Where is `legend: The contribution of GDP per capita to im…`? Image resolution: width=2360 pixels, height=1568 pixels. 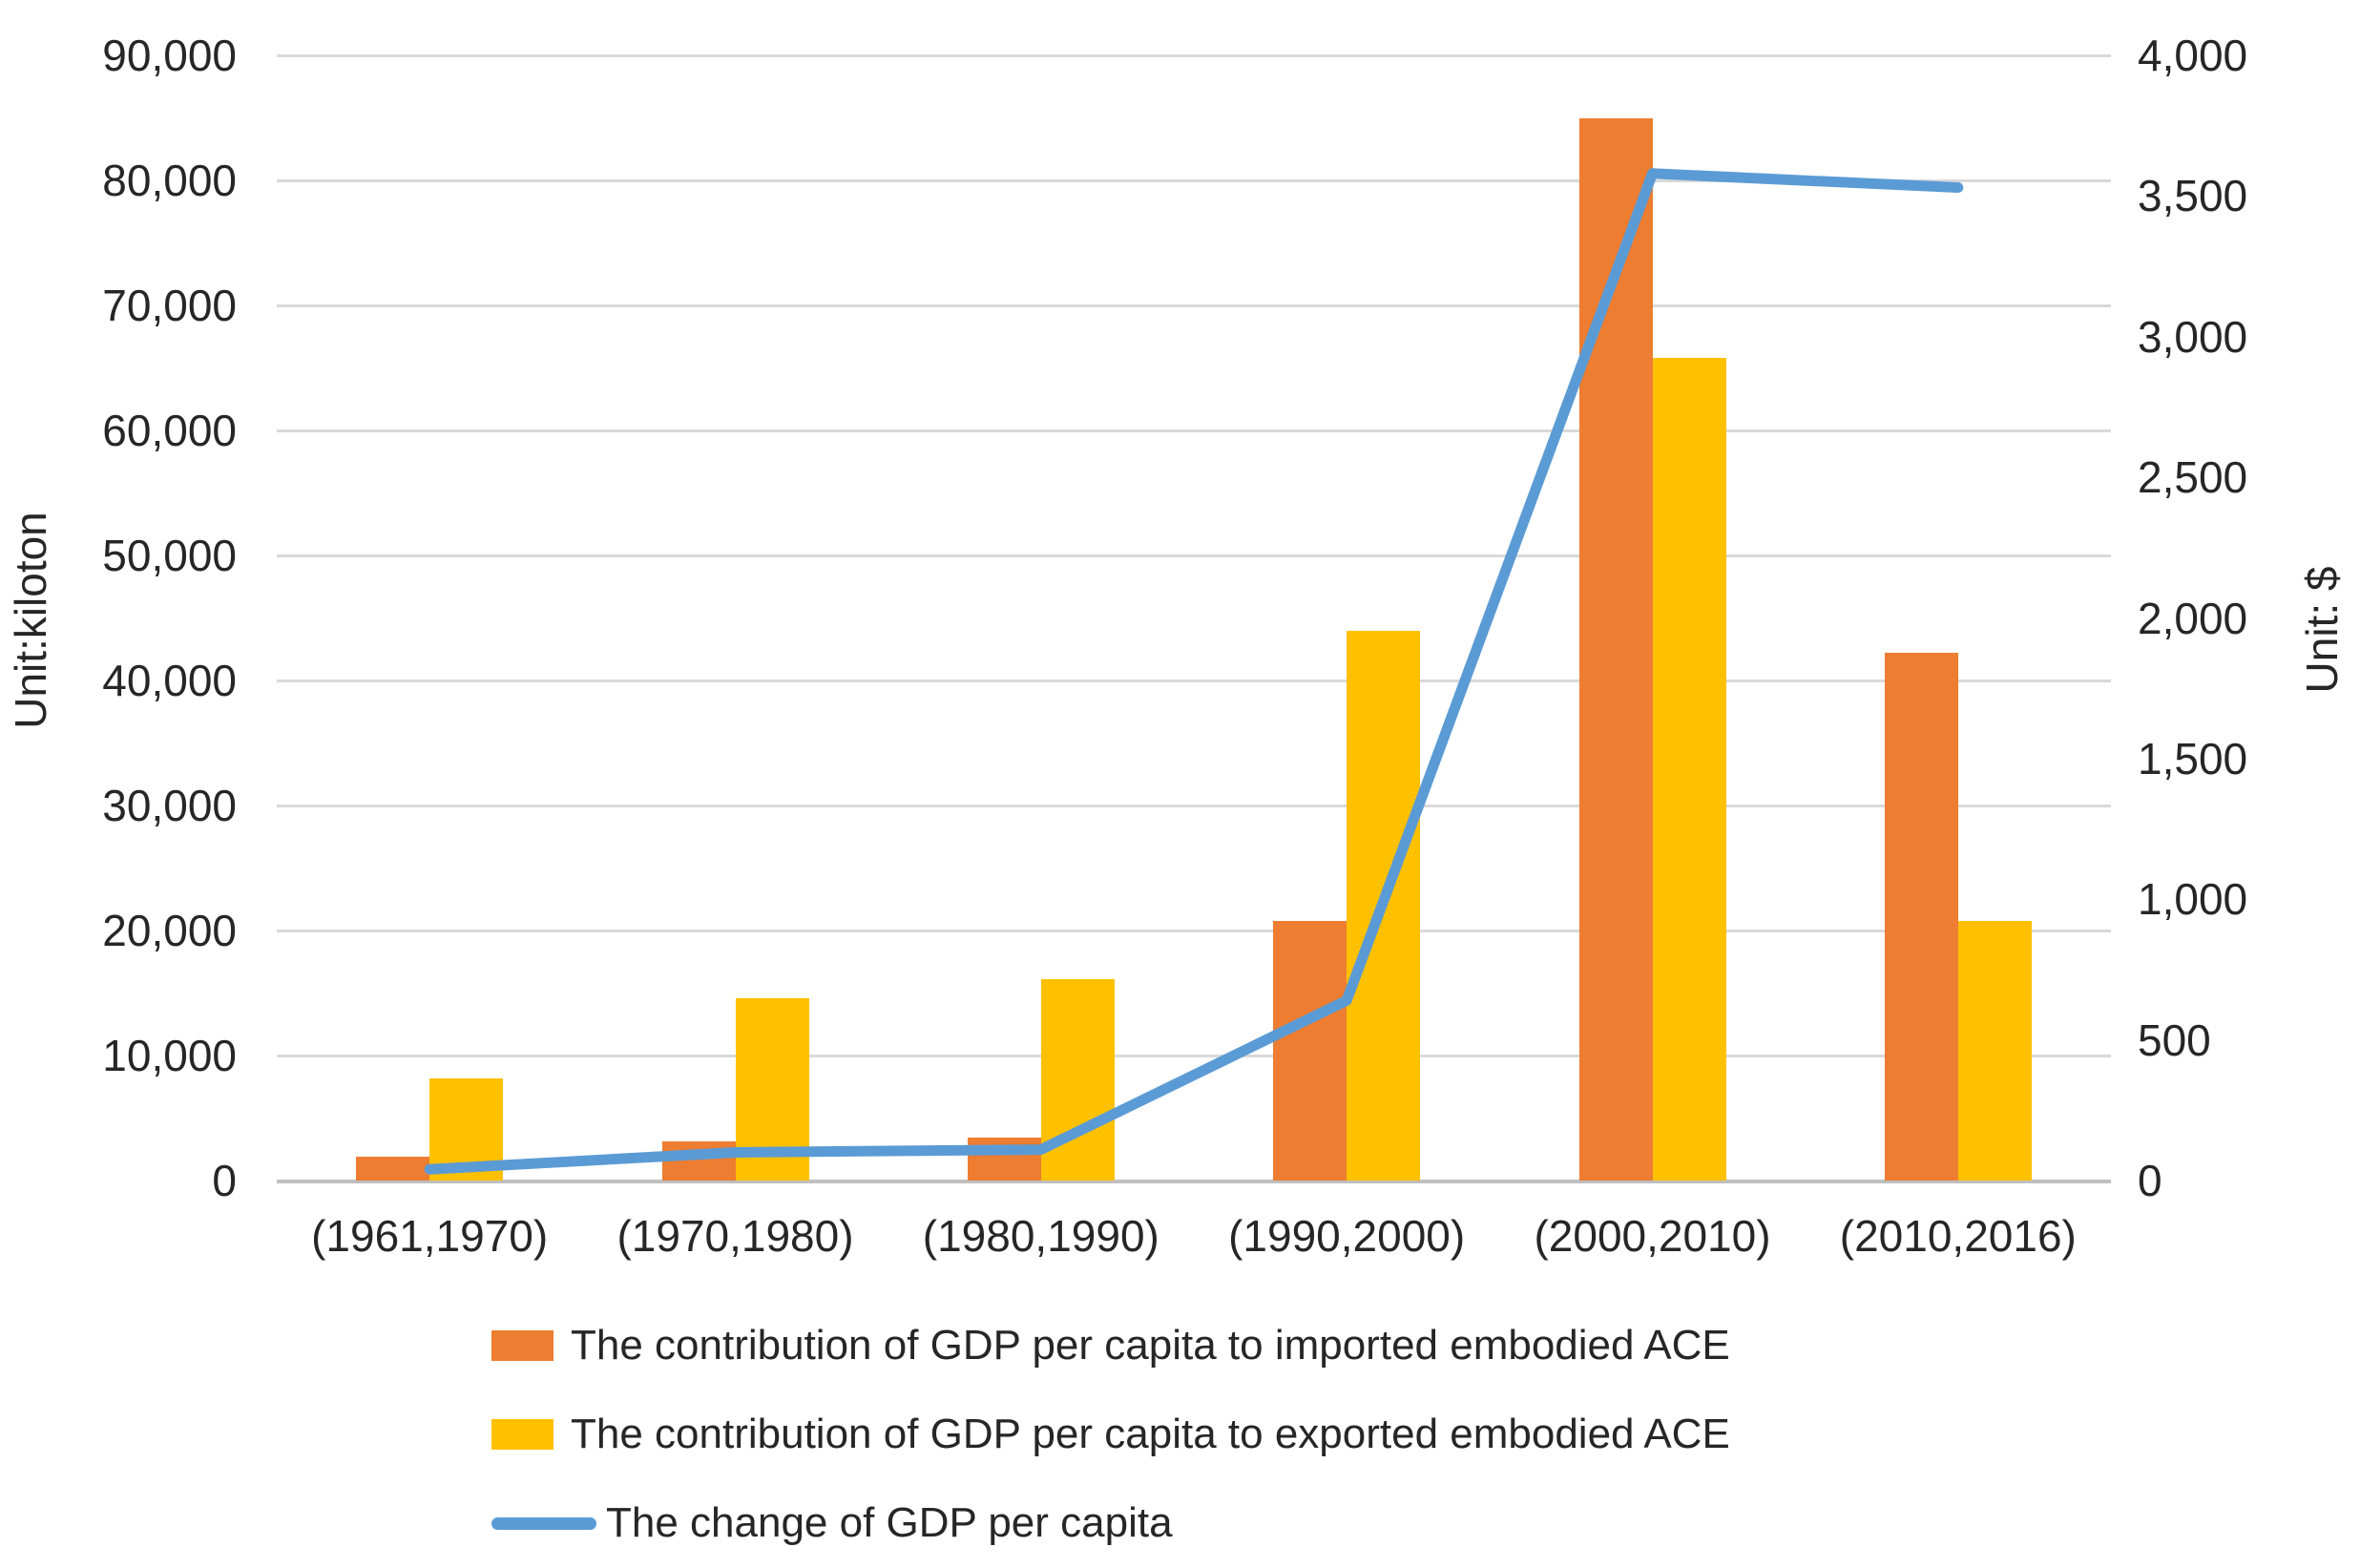 legend: The contribution of GDP per capita to im… is located at coordinates (1110, 1440).